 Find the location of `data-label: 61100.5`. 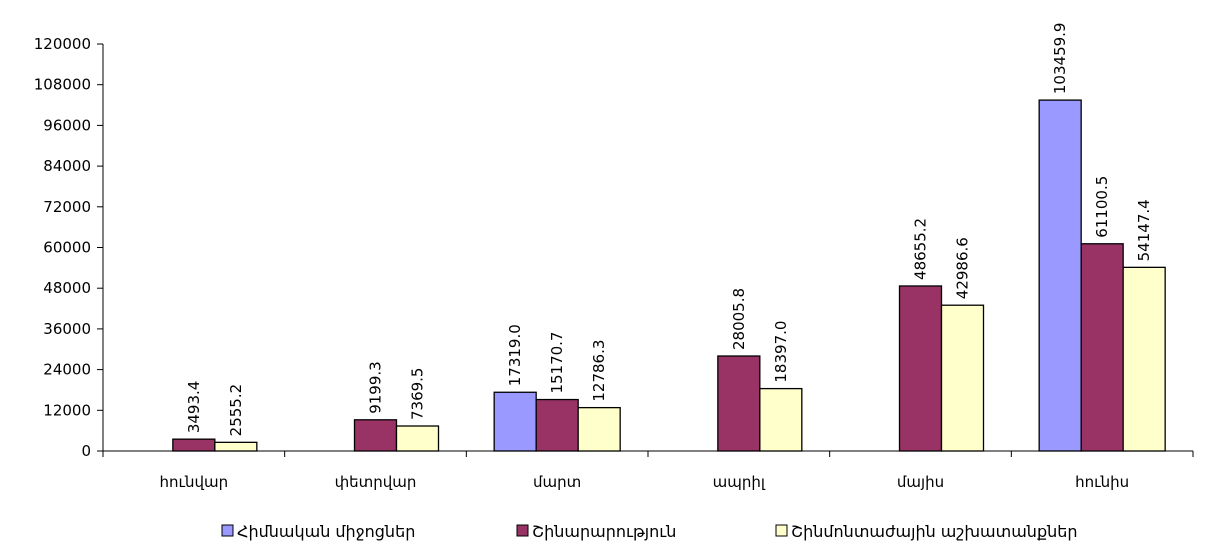

data-label: 61100.5 is located at coordinates (1102, 207).